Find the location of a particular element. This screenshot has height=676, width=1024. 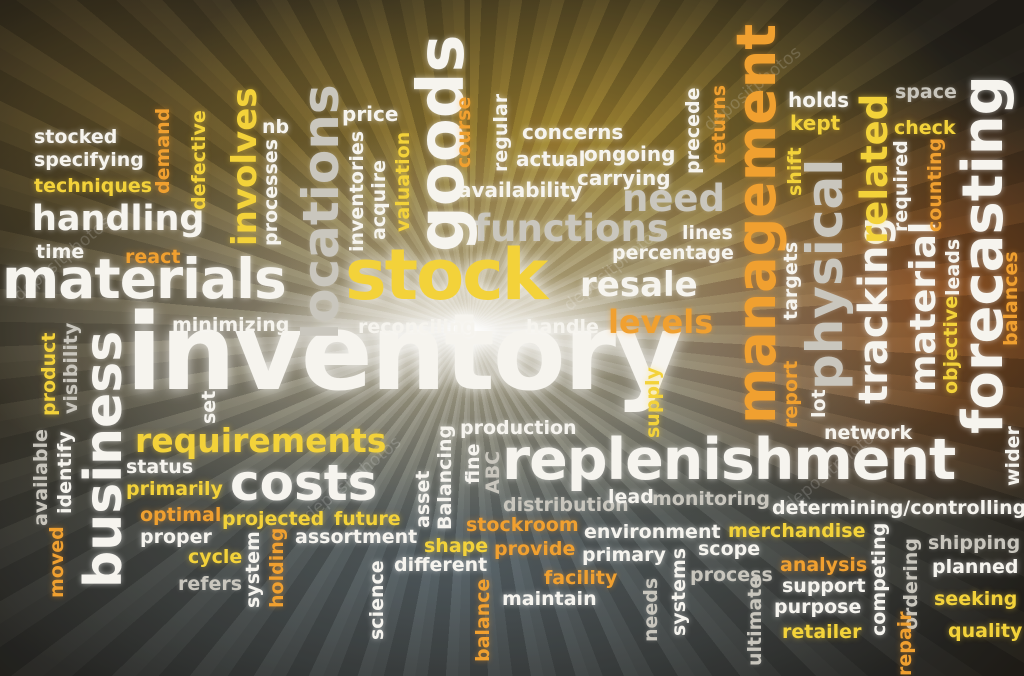

word-material: material is located at coordinates (923, 306).